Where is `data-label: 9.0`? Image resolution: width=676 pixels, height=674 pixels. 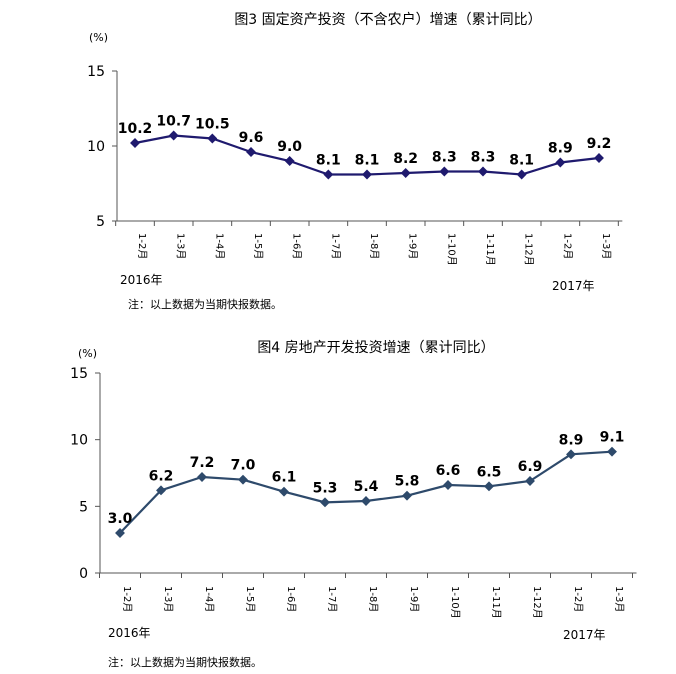
data-label: 9.0 is located at coordinates (289, 147).